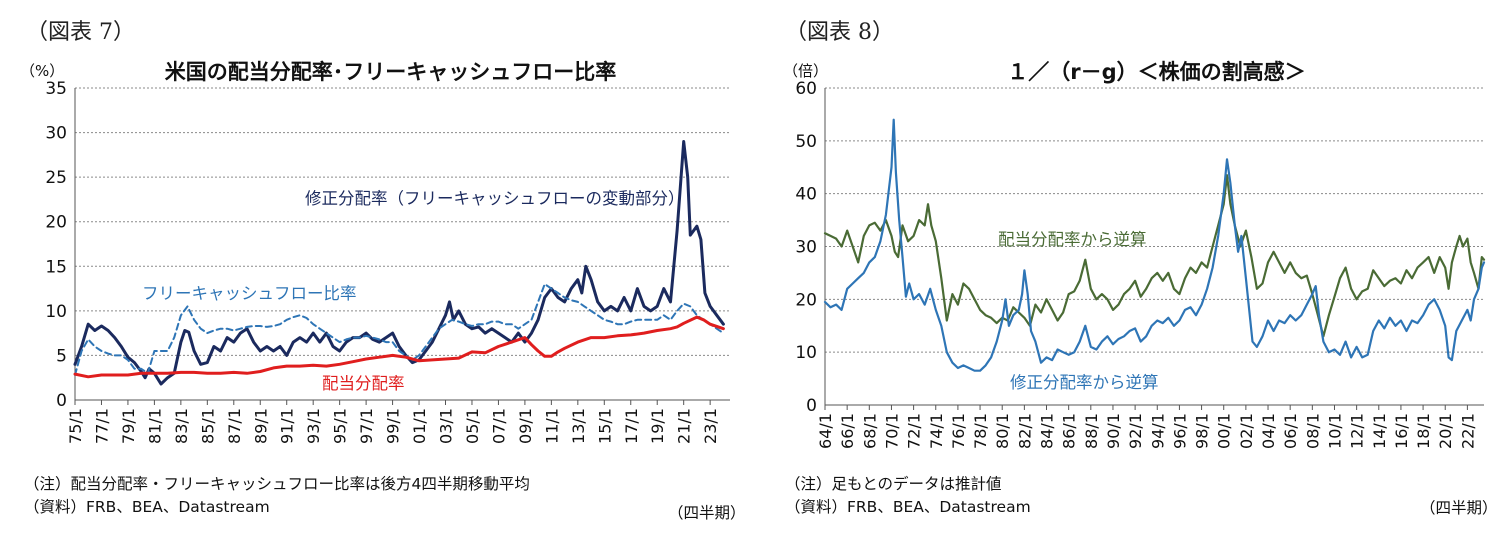 Image resolution: width=1502 pixels, height=554 pixels. Describe the element at coordinates (710, 426) in the screenshot. I see `x-tick-label: 23/1` at that location.